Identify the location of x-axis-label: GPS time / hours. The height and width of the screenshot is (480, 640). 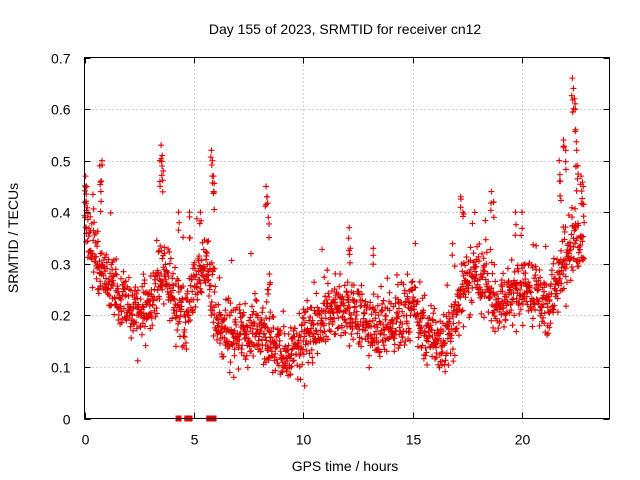
(345, 466).